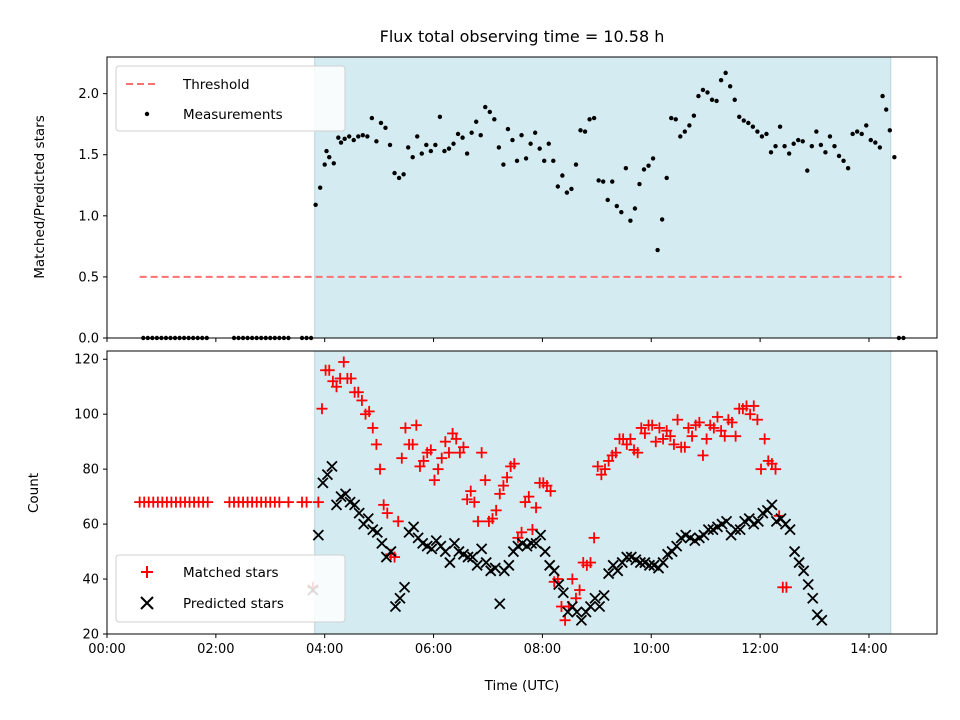  What do you see at coordinates (488, 645) in the screenshot?
I see `bottom-x-ticks: 00:00 02:00 04:00 06:00 08:00 10:00 12:00 14:00` at bounding box center [488, 645].